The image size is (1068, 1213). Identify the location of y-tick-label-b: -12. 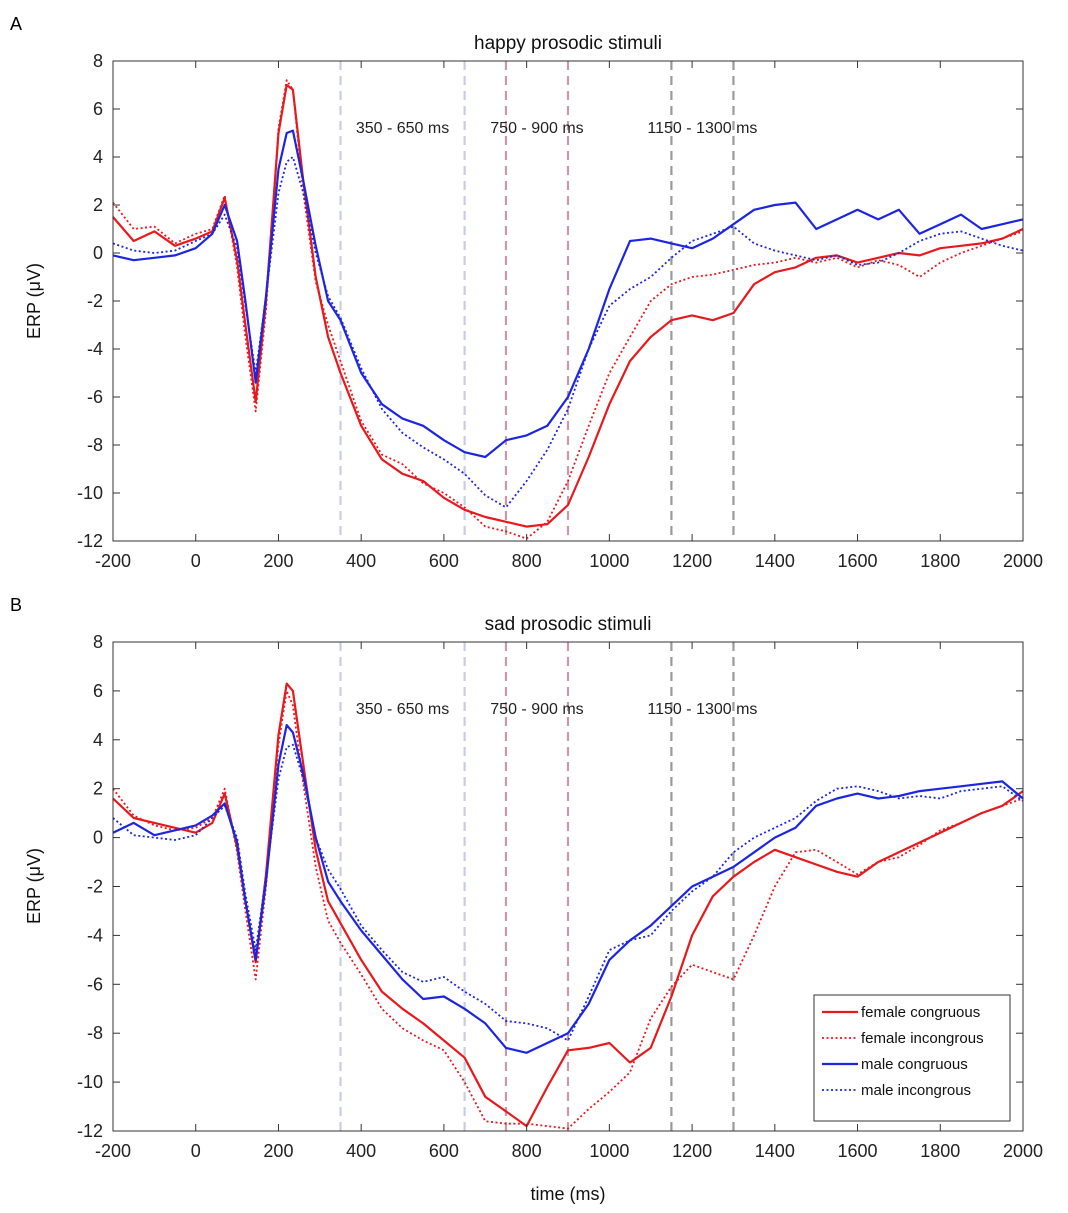
(90, 1131).